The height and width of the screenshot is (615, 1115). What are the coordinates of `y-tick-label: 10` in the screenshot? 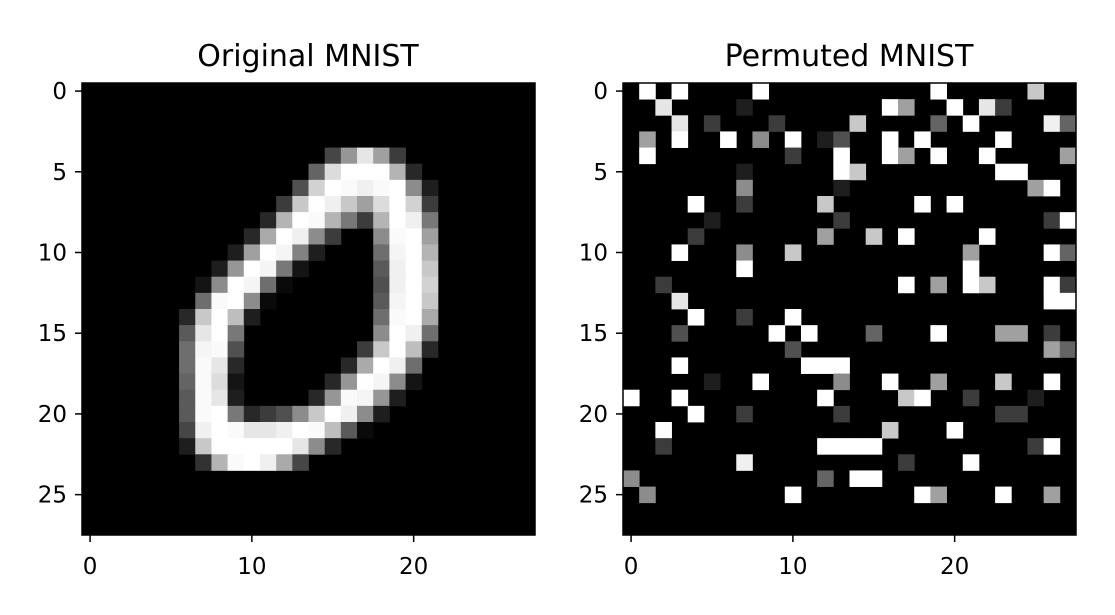 It's located at (52, 254).